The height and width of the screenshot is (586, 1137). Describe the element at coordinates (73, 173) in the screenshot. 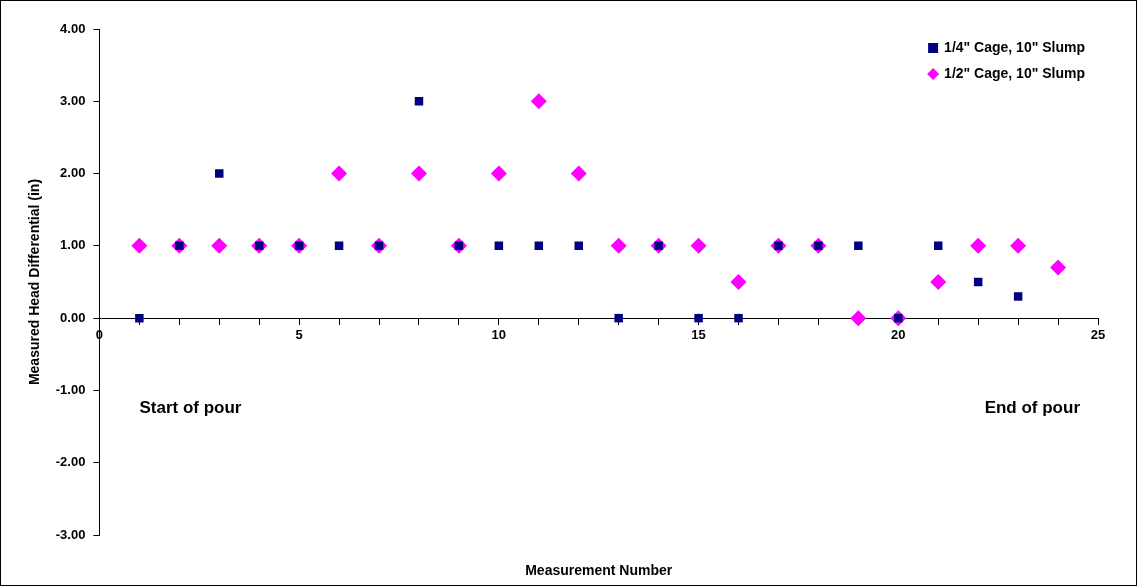

I see `y-tick-label: 2.00` at that location.